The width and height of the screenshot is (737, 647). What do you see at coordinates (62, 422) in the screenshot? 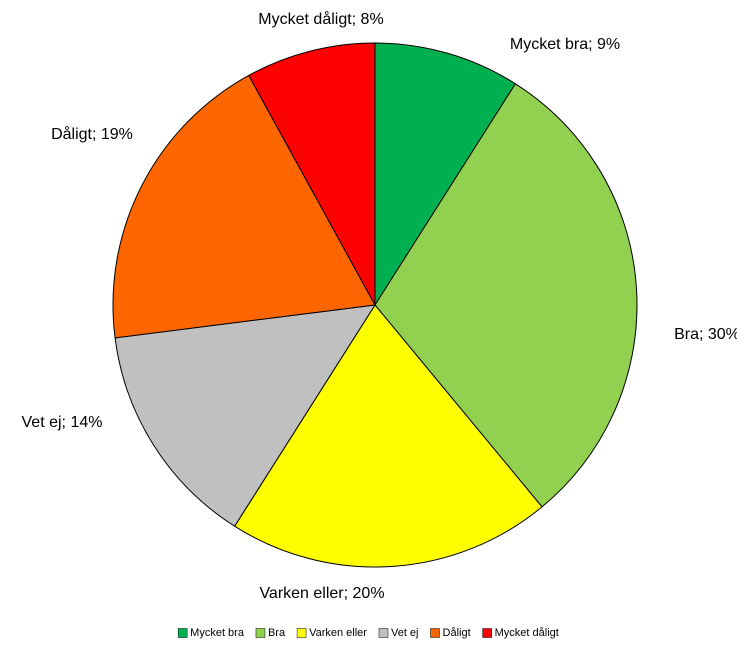
I see `data-label: Vet ej; 14%` at bounding box center [62, 422].